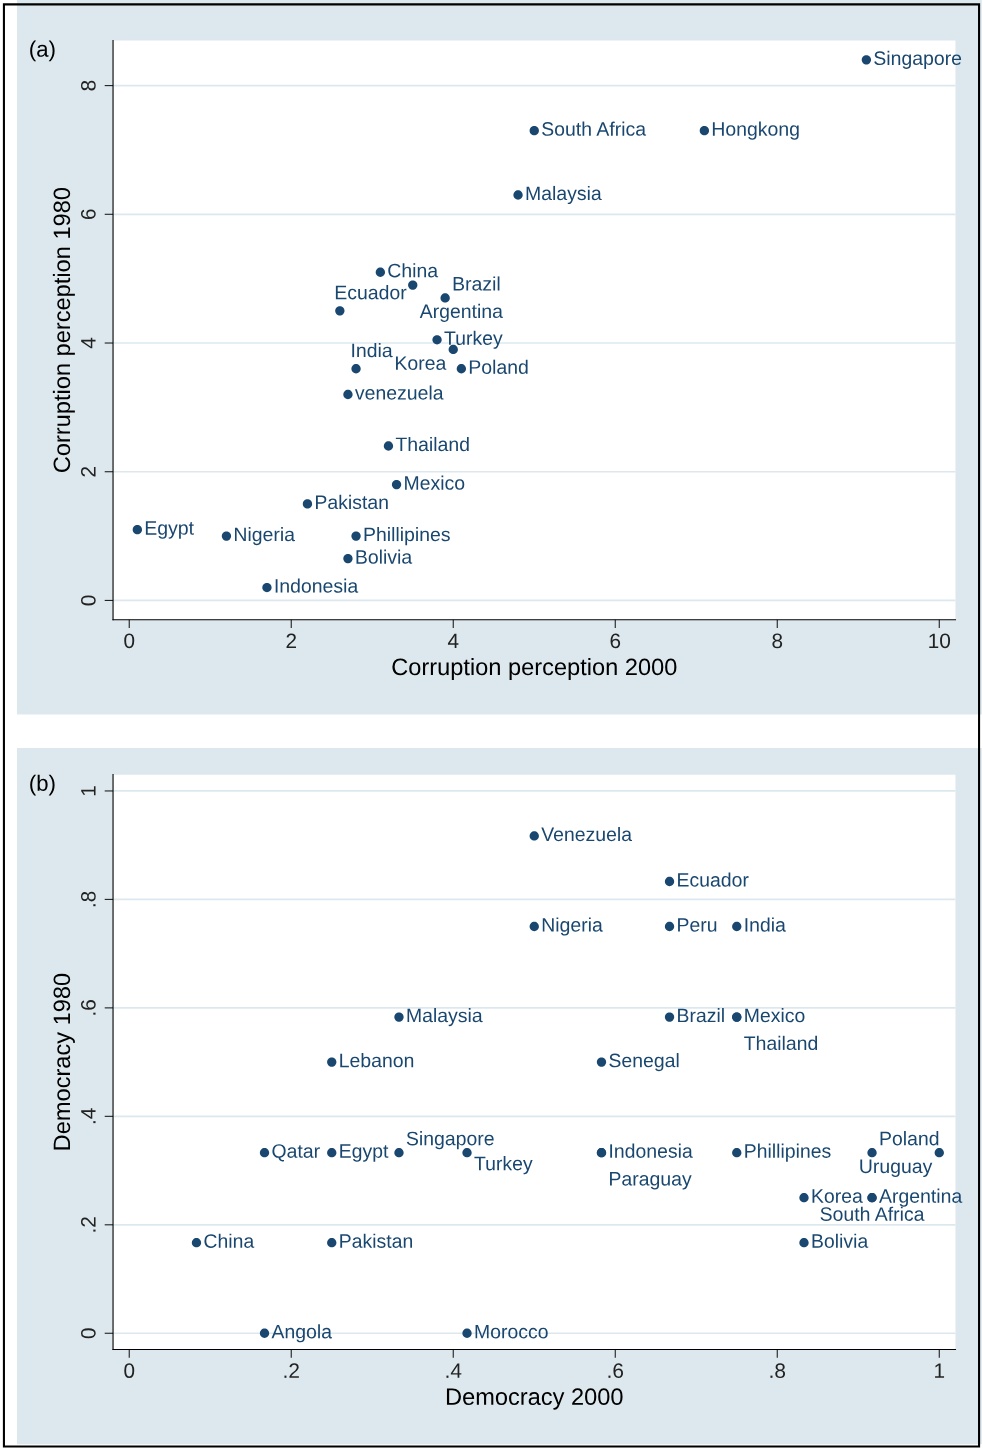 This screenshot has height=1448, width=983. I want to click on x-axis-title: Corruption perception 2000, so click(534, 668).